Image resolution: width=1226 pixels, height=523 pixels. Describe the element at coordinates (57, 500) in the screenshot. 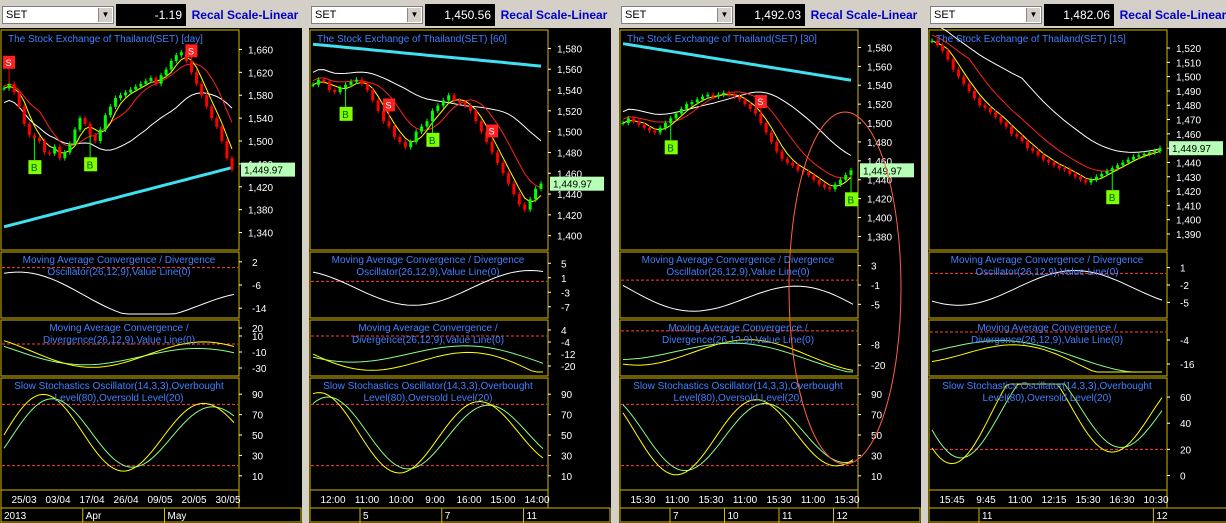

I see `date-label: 03/04` at that location.